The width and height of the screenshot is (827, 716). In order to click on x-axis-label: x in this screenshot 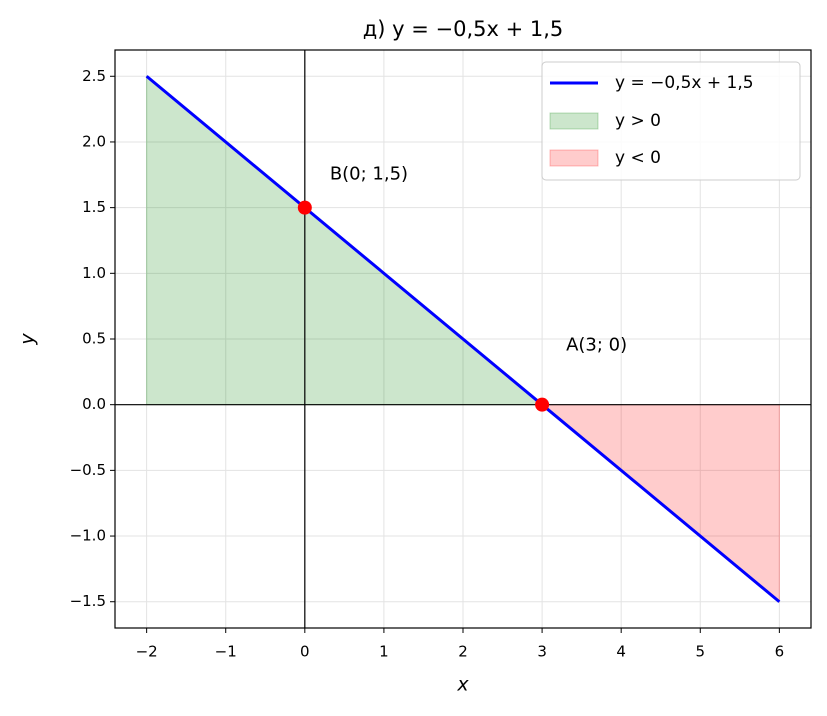, I will do `click(462, 685)`.